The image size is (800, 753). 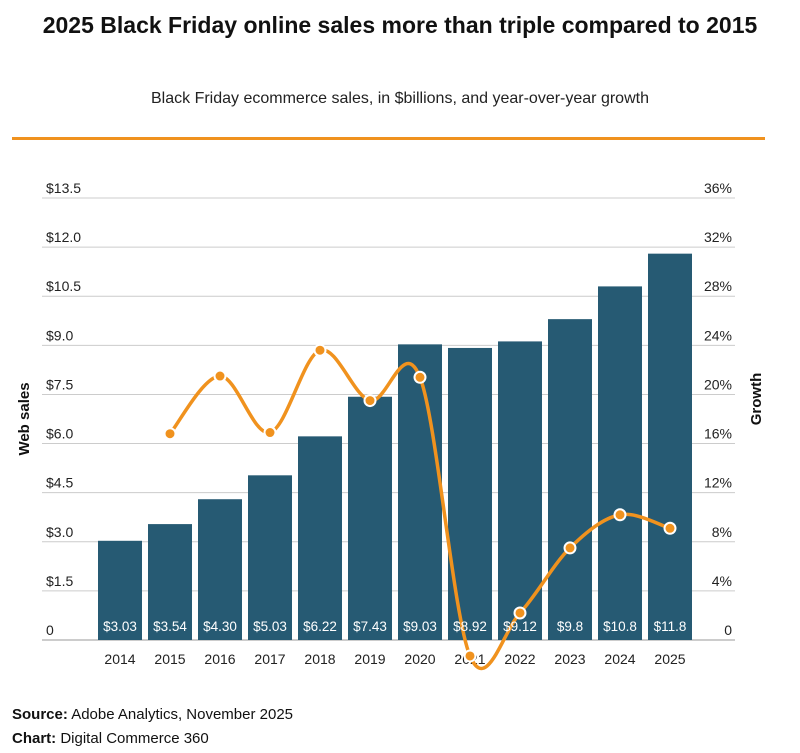 I want to click on growth-point-2023, so click(x=570, y=548).